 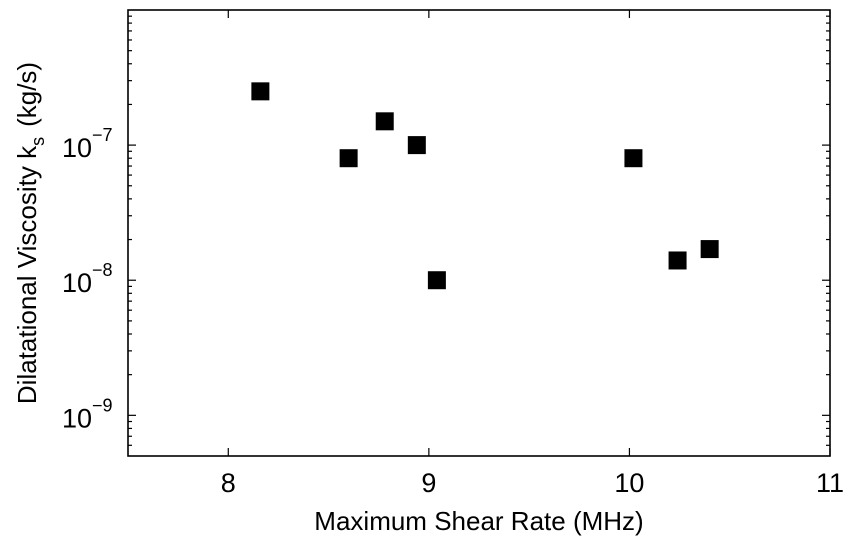 What do you see at coordinates (478, 521) in the screenshot?
I see `x-axis-label: Maximum Shear Rate (MHz)` at bounding box center [478, 521].